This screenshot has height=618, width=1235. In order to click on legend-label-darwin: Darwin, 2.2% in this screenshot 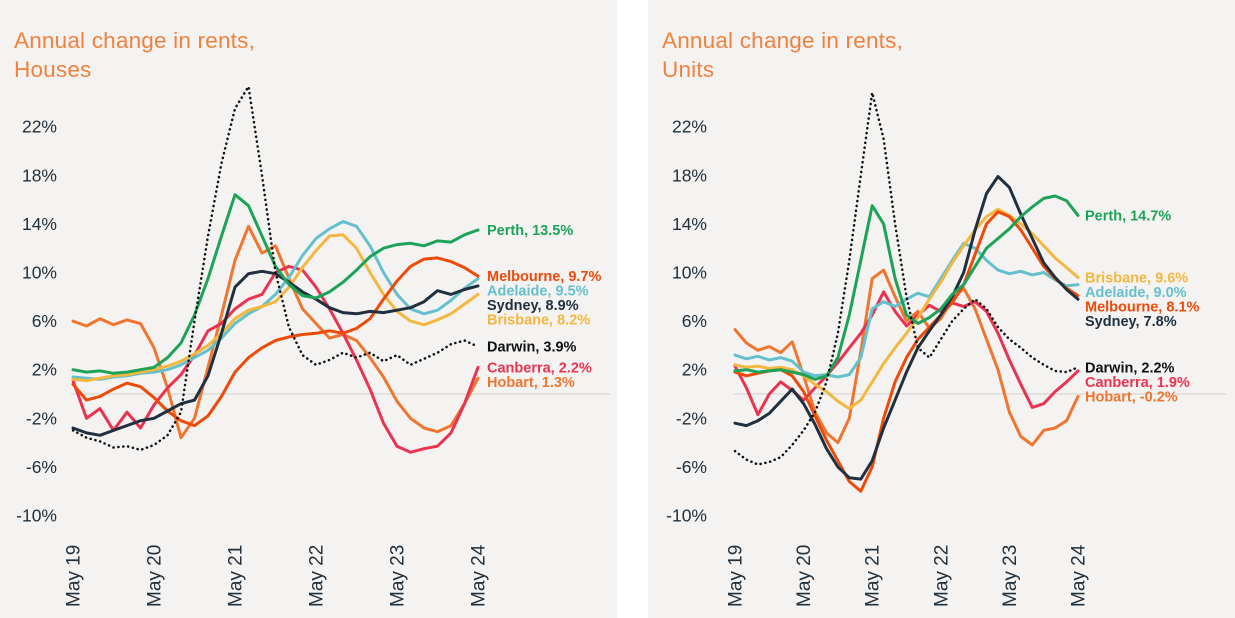, I will do `click(1130, 368)`.